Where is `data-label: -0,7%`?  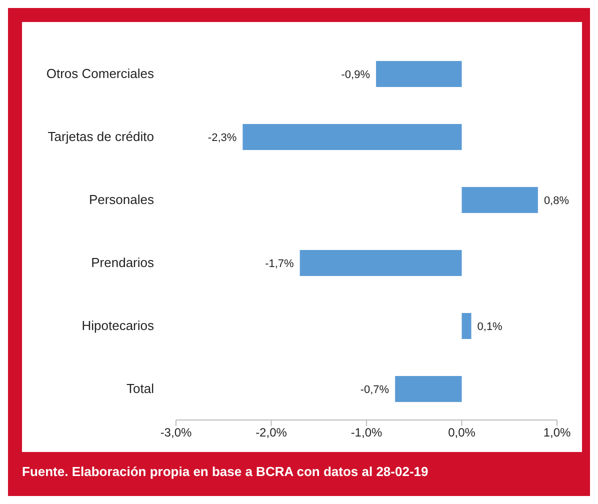 data-label: -0,7% is located at coordinates (375, 390).